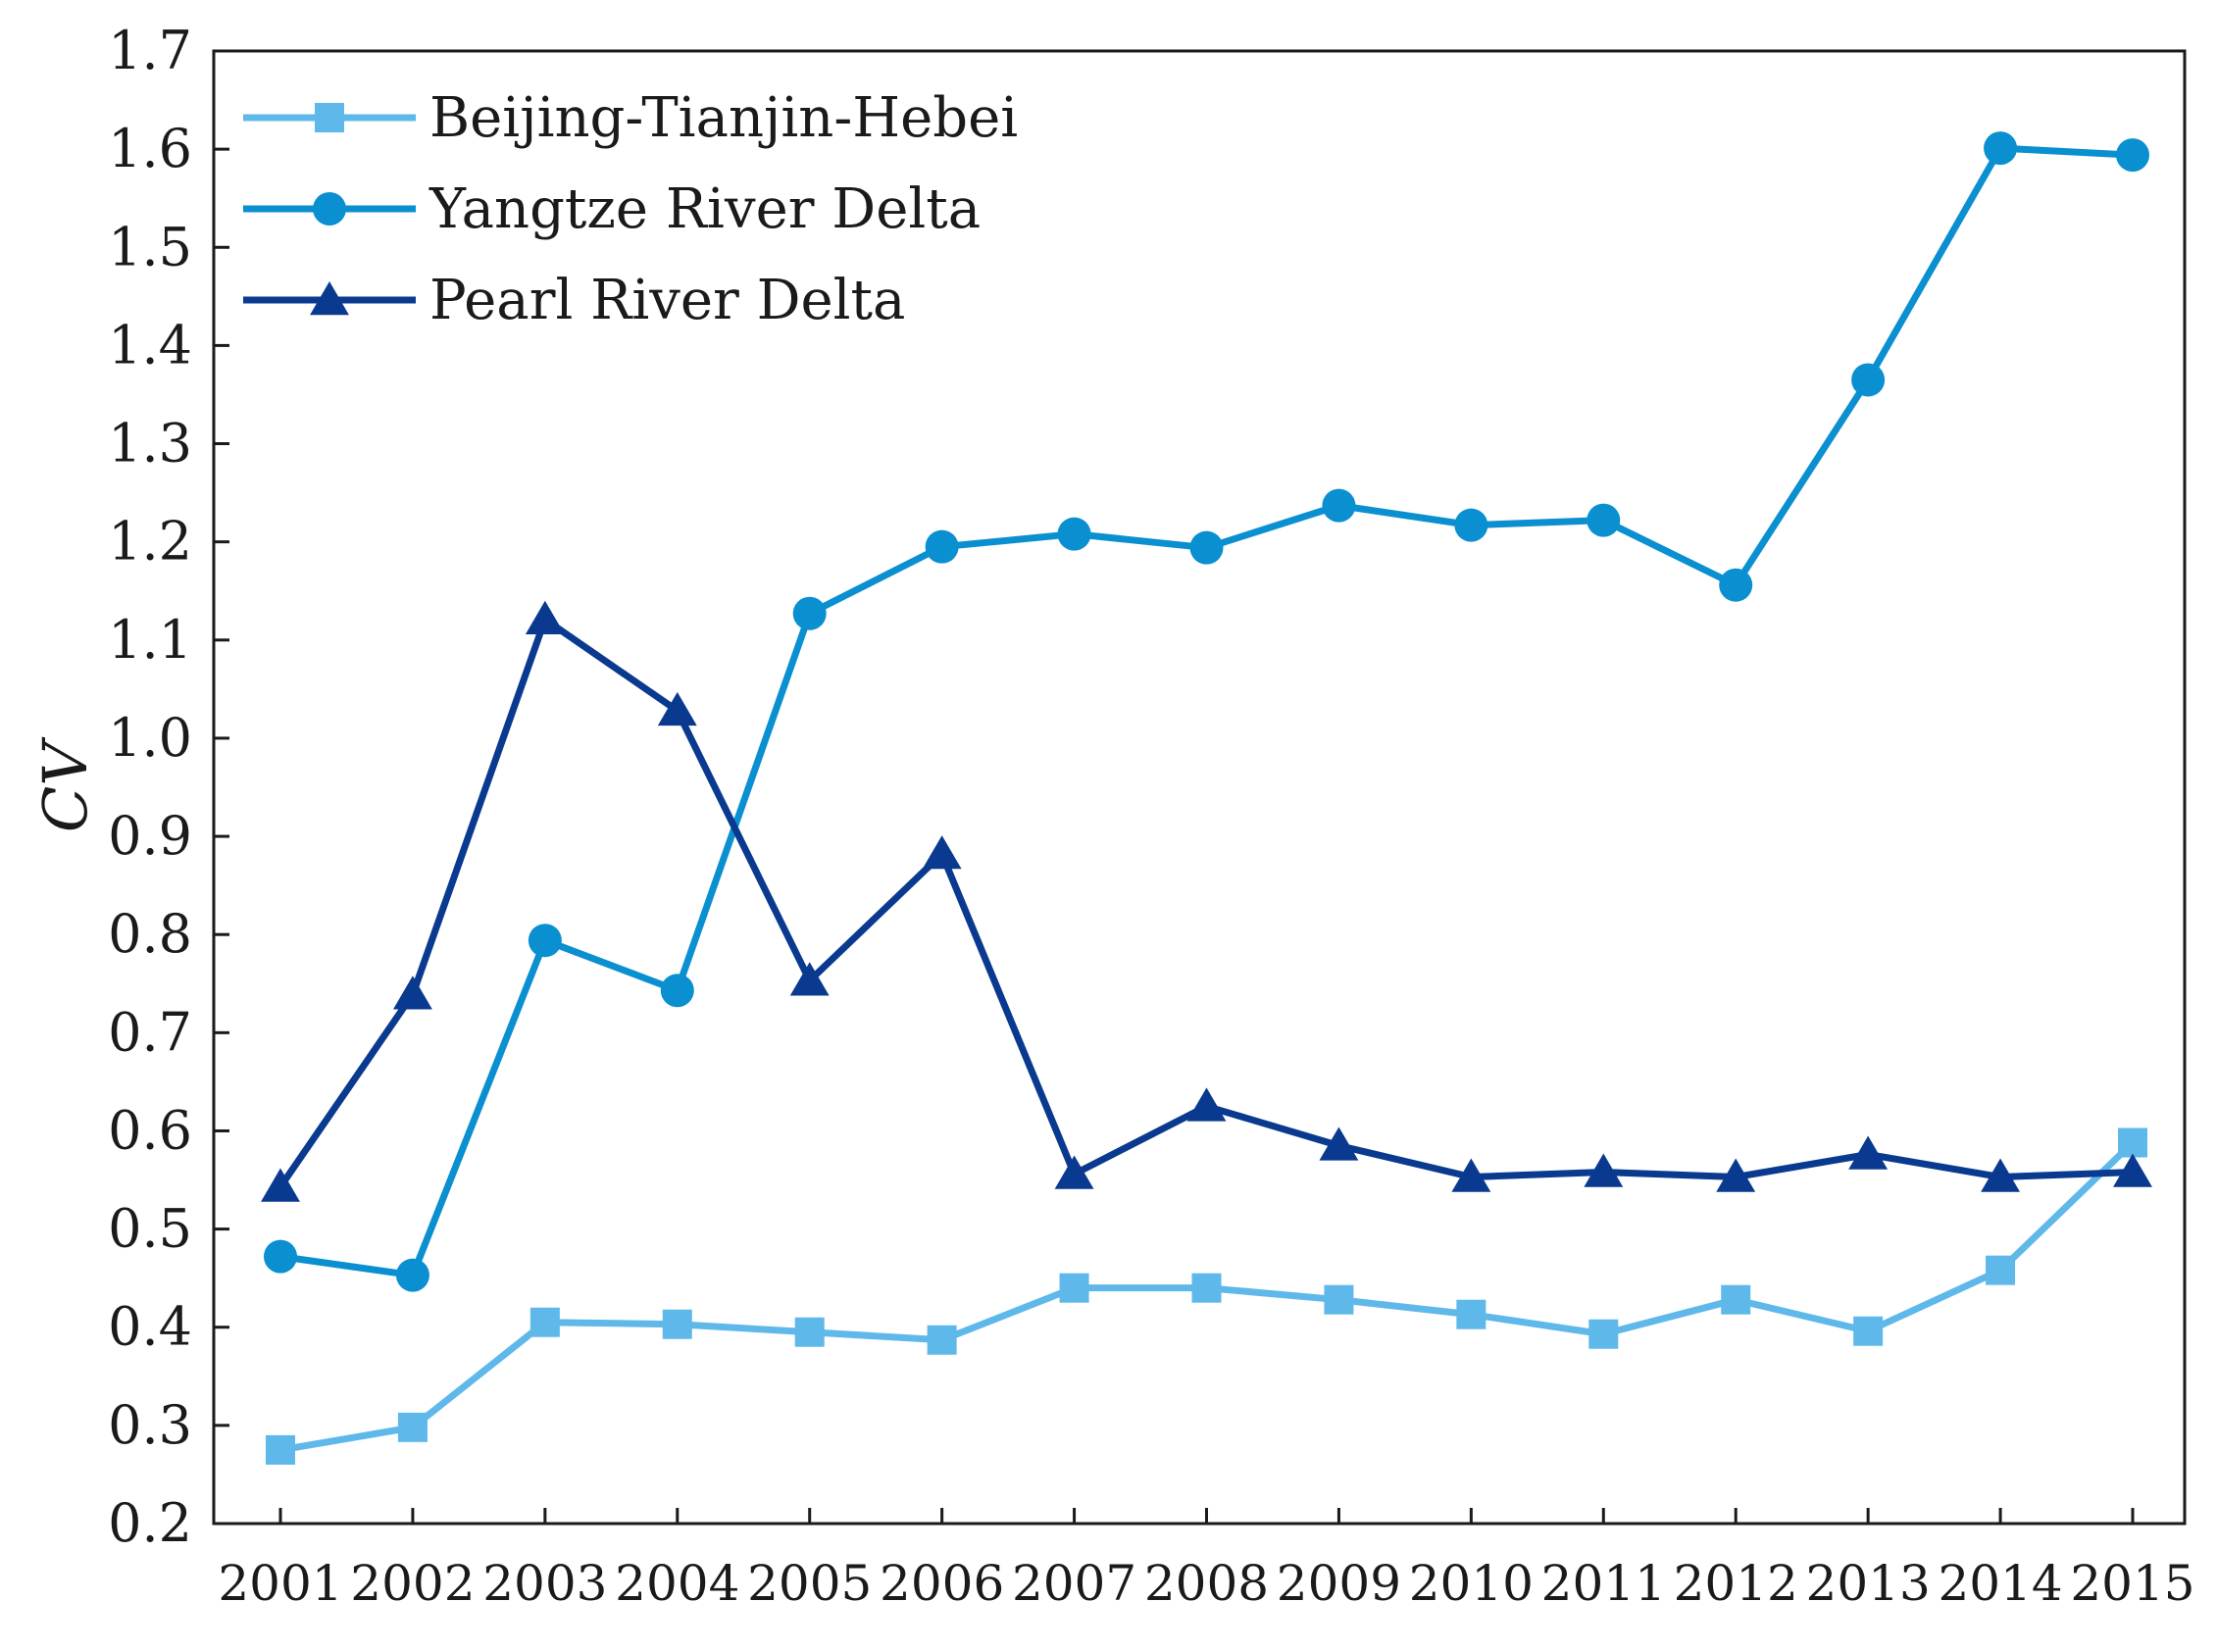 This screenshot has width=2217, height=1652. I want to click on y-tick-label: 1.4, so click(150, 345).